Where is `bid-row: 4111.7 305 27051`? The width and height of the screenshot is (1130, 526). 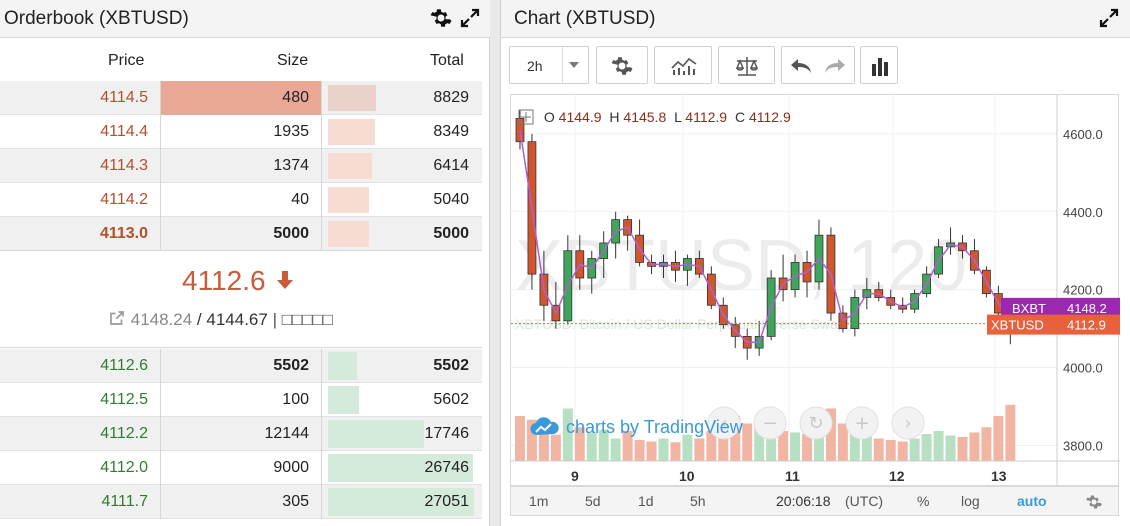
bid-row: 4111.7 305 27051 is located at coordinates (241, 502).